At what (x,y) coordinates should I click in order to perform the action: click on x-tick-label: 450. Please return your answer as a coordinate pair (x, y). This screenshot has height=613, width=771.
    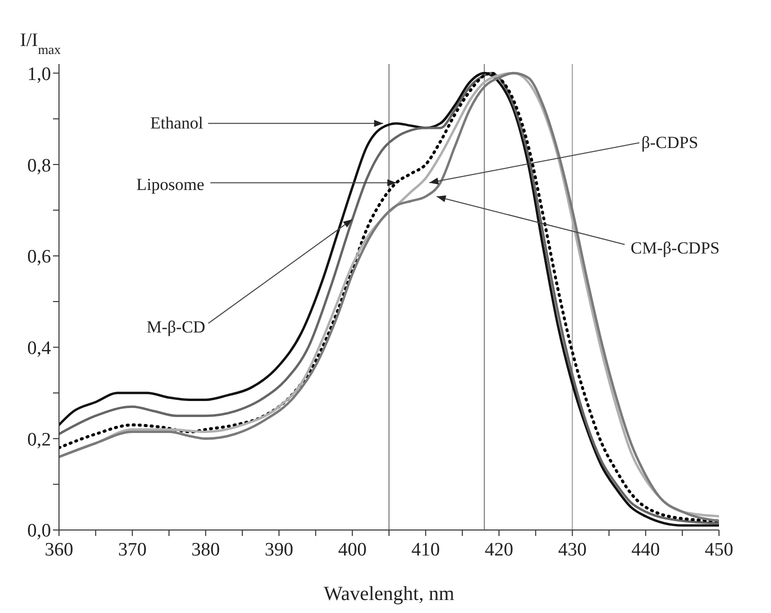
    Looking at the image, I should click on (719, 549).